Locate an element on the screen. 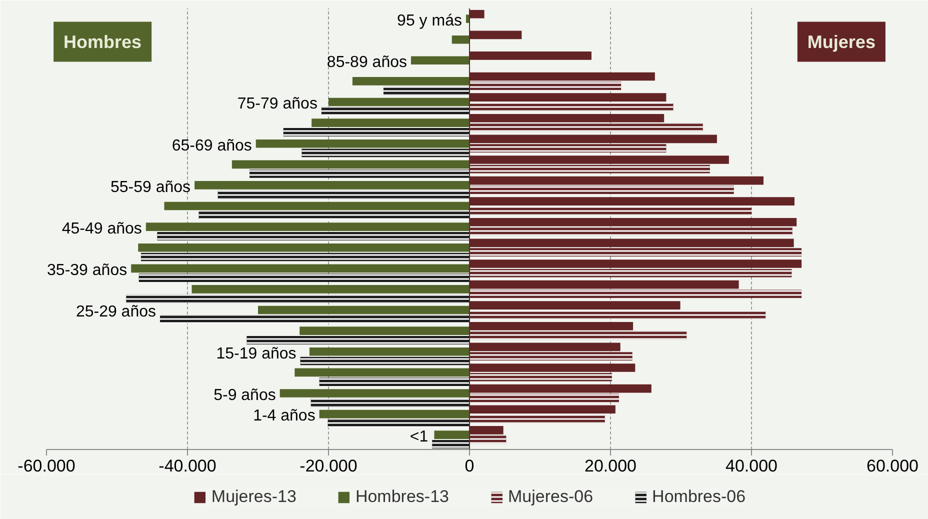 The width and height of the screenshot is (928, 519). x-tick-label: -40.000 is located at coordinates (187, 466).